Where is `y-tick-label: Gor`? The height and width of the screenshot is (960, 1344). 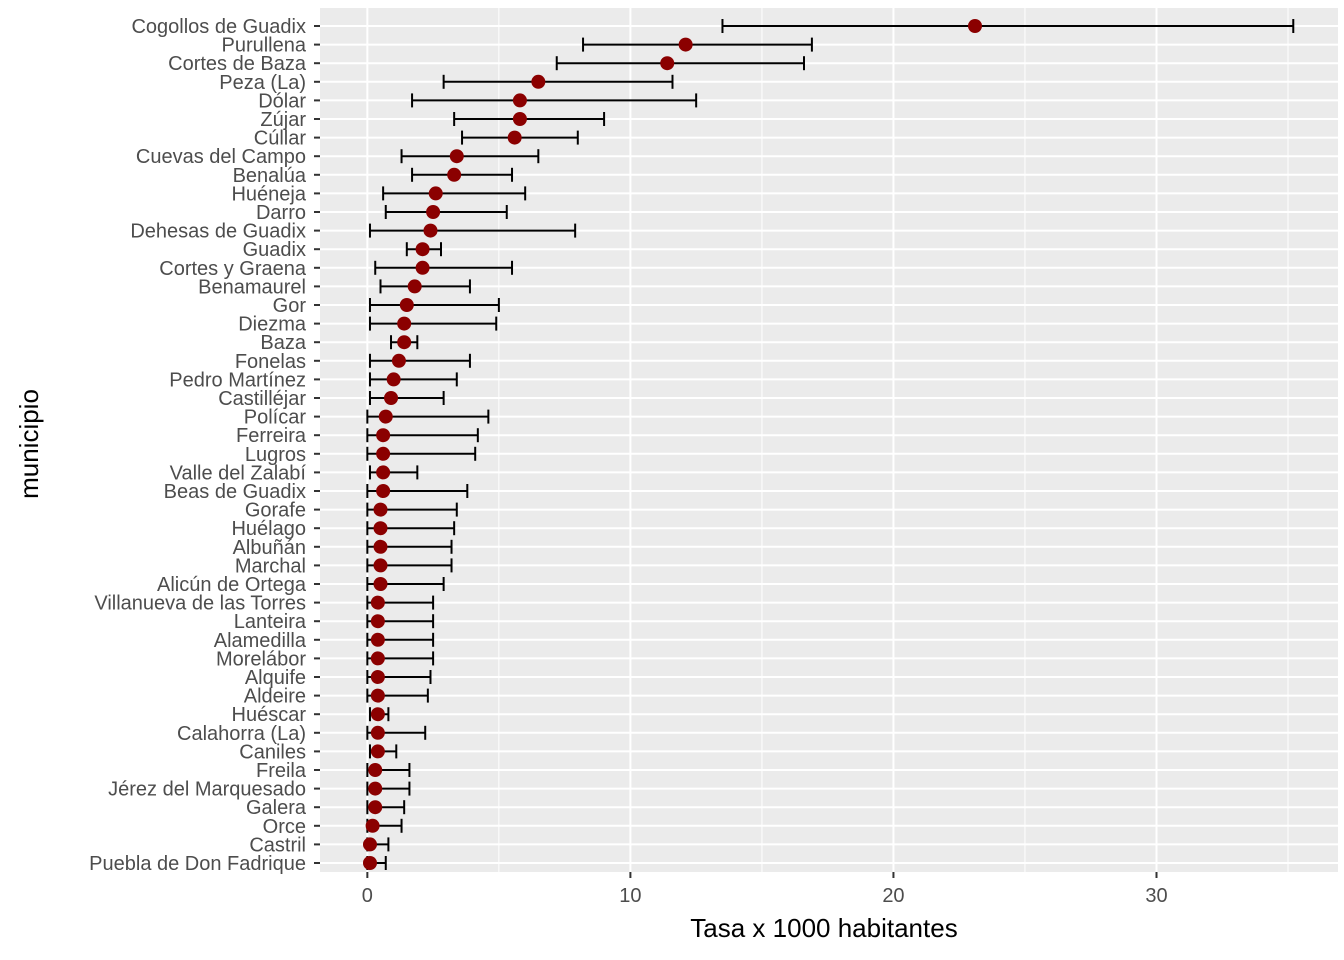 y-tick-label: Gor is located at coordinates (290, 306).